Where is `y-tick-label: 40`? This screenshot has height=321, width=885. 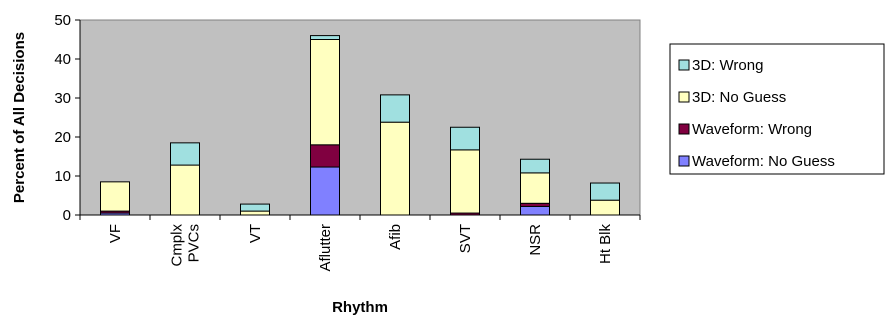
y-tick-label: 40 is located at coordinates (62, 59).